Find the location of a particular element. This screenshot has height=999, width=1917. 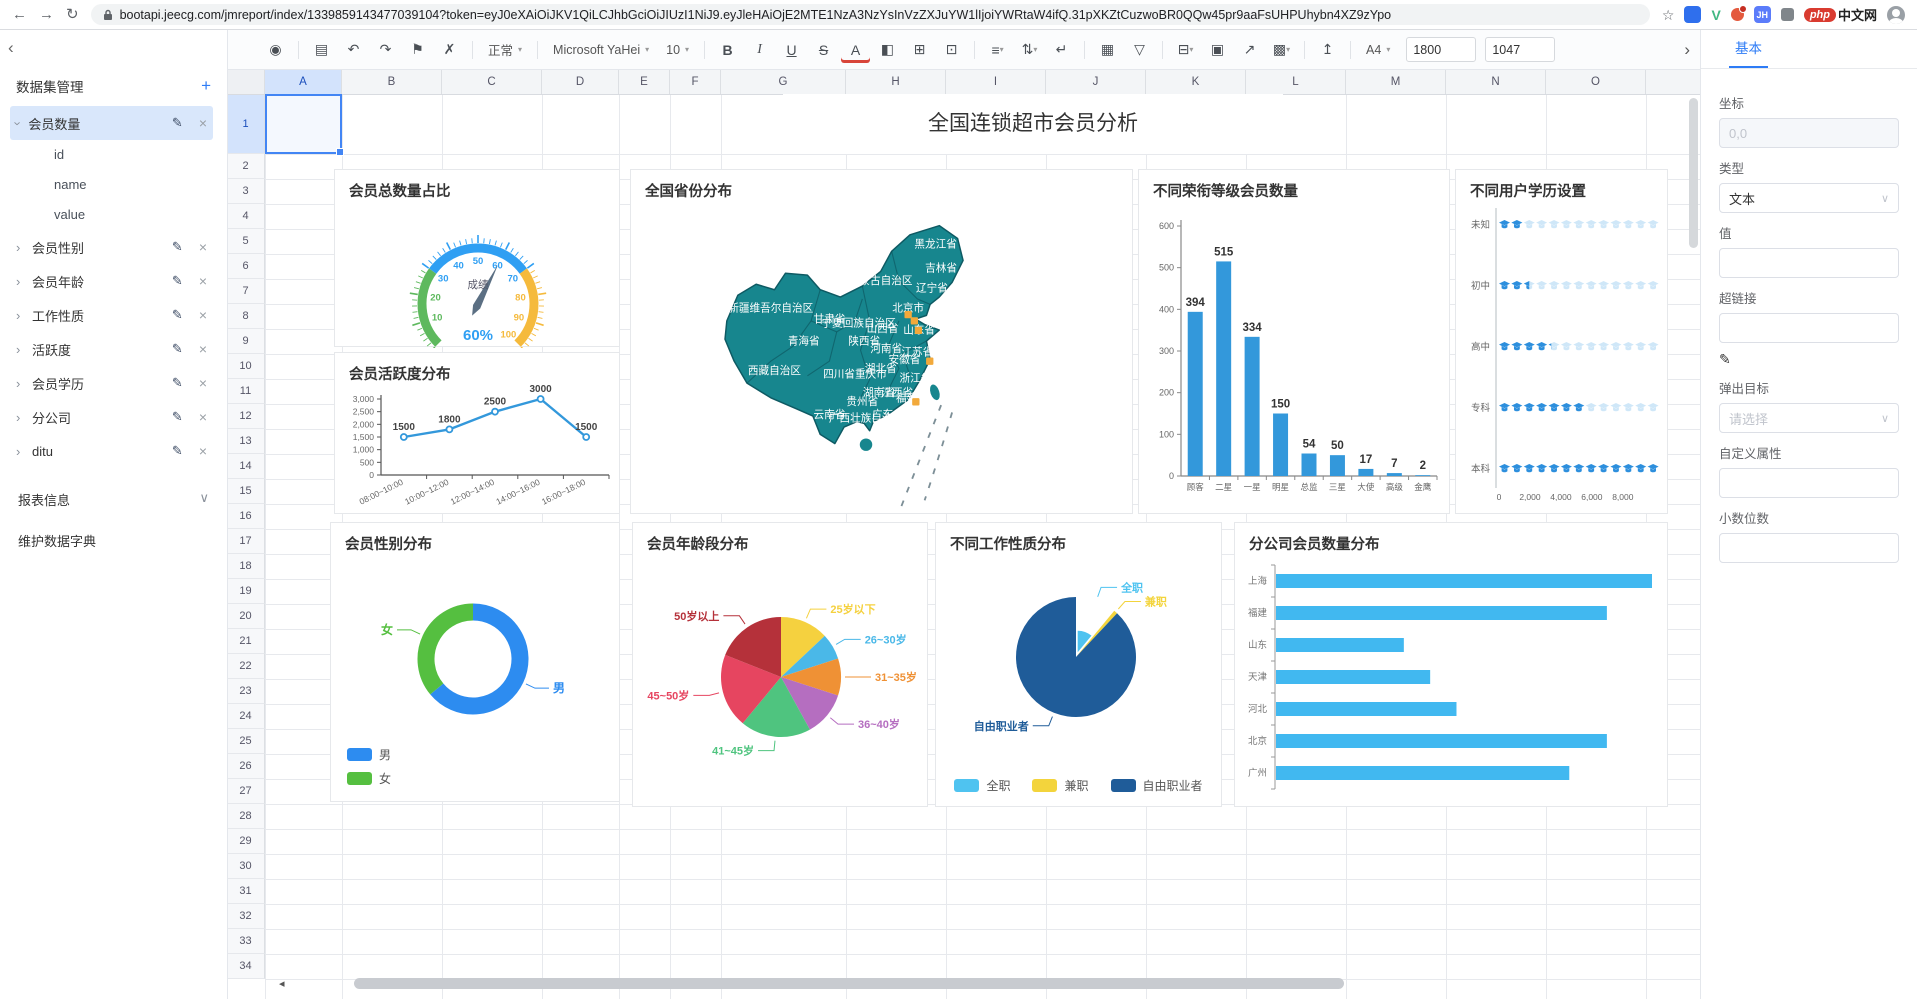

column-header-I: I is located at coordinates (996, 82).